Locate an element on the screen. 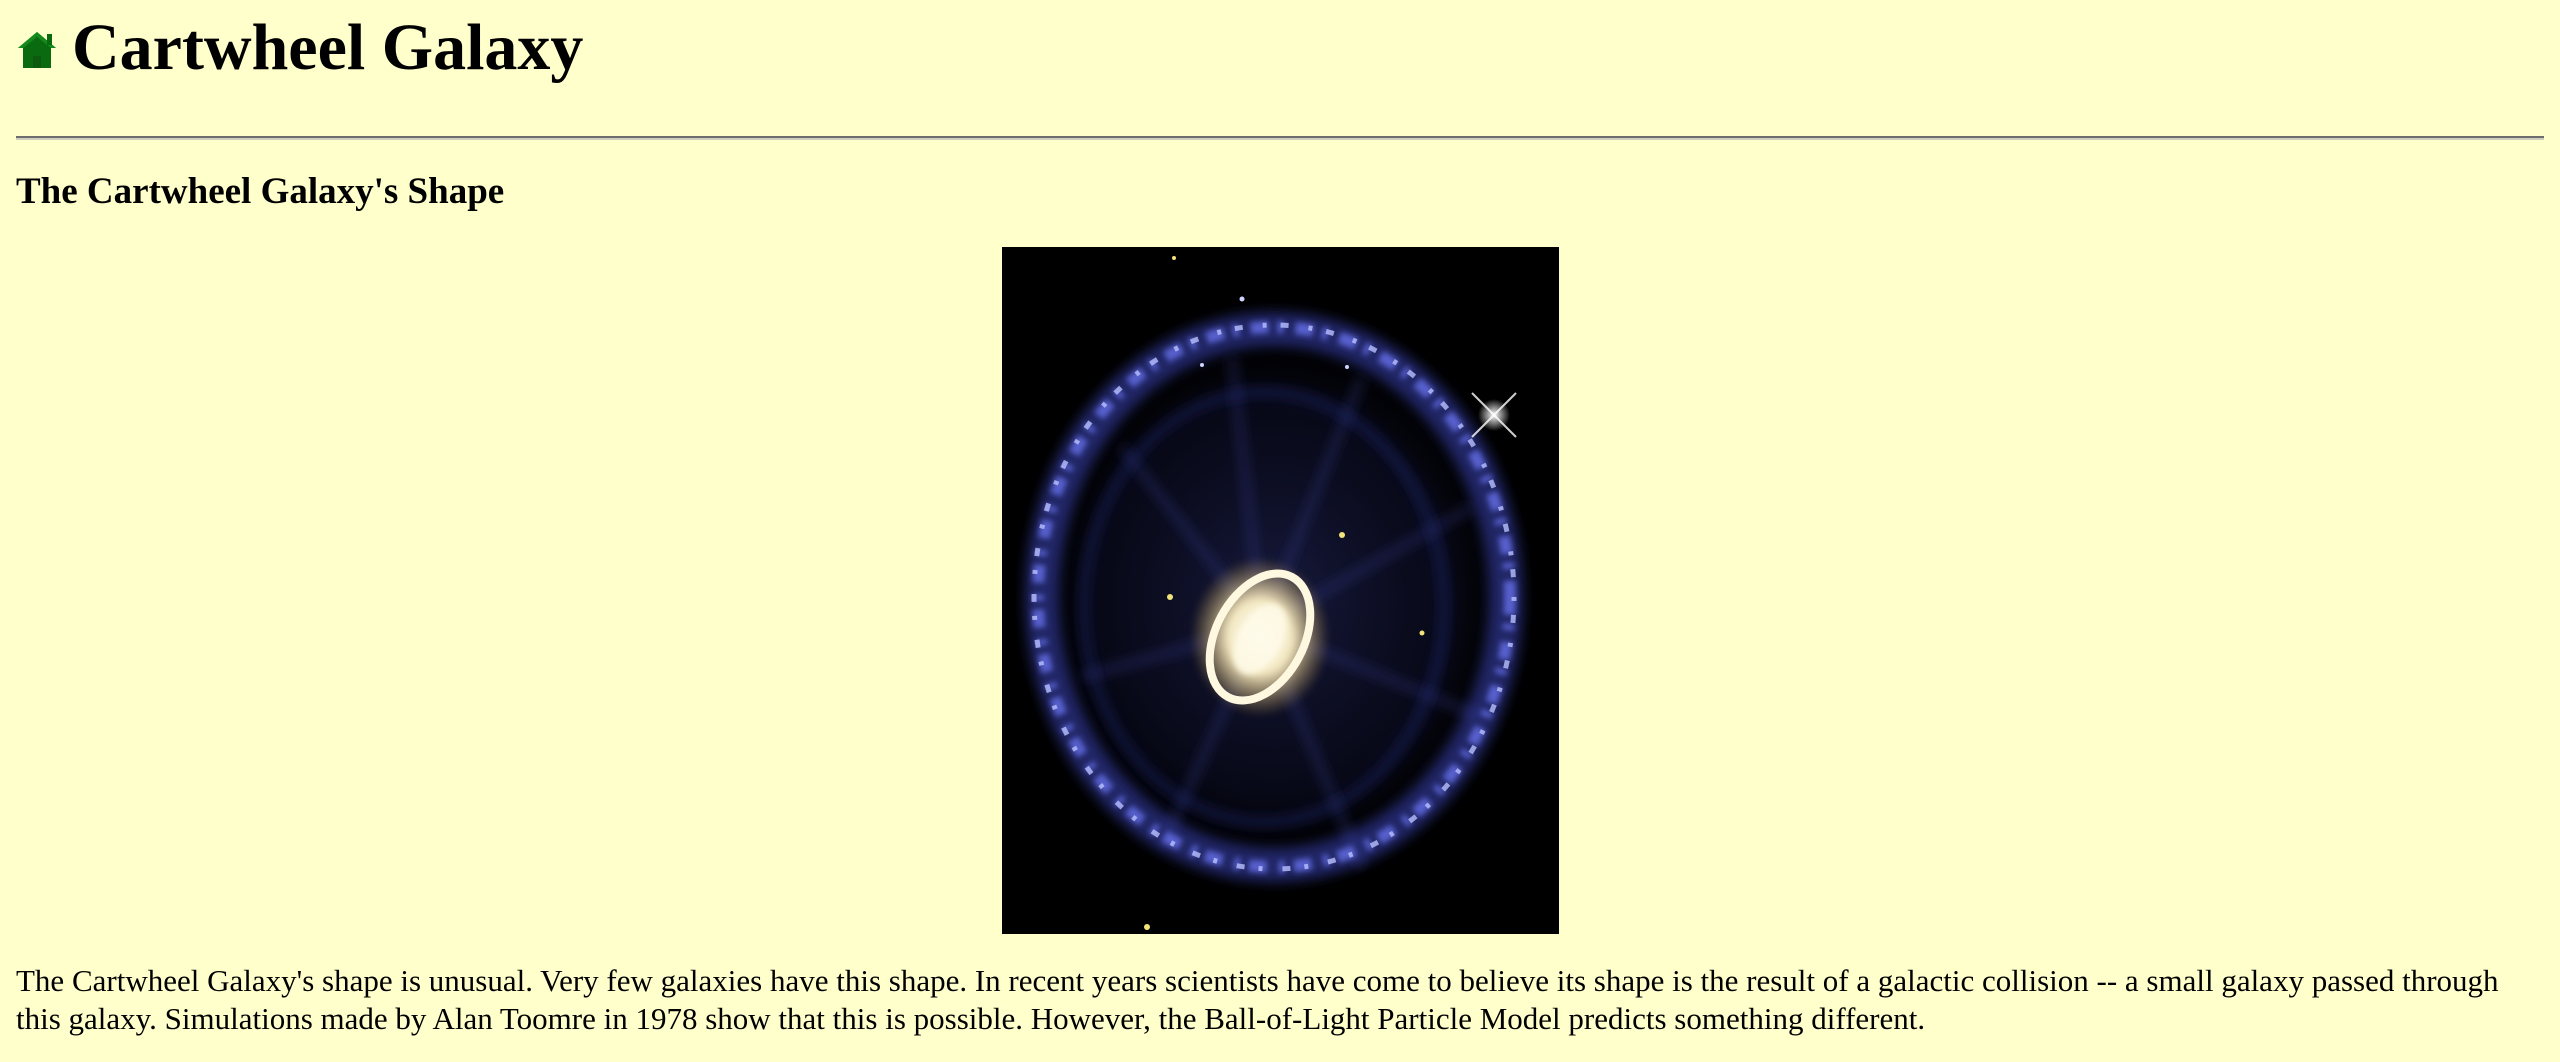  title-row: Cartwheel Galaxy is located at coordinates (1280, 48).